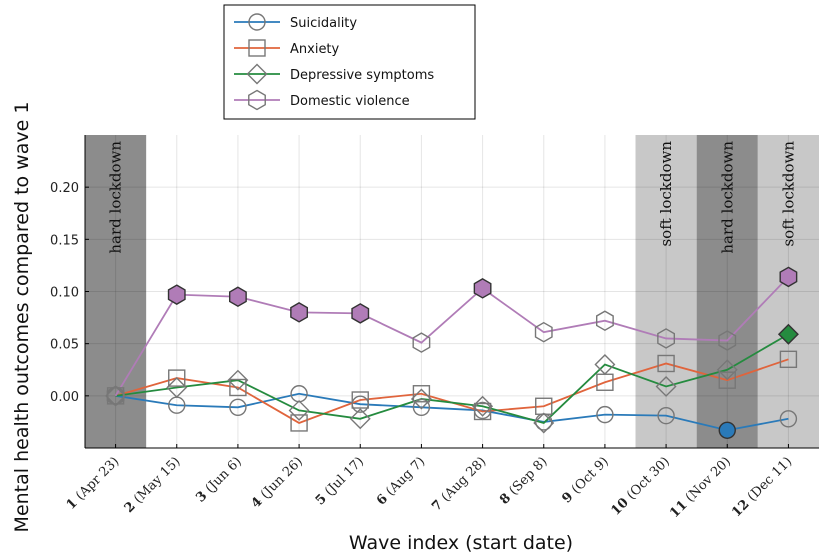 The height and width of the screenshot is (553, 827). What do you see at coordinates (768, 480) in the screenshot?
I see `x-tick-date: (Dec 11)` at bounding box center [768, 480].